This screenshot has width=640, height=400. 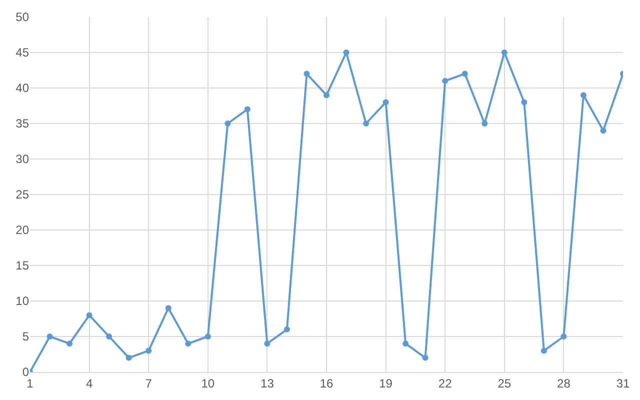 I want to click on x-tick-label: 7, so click(x=148, y=383).